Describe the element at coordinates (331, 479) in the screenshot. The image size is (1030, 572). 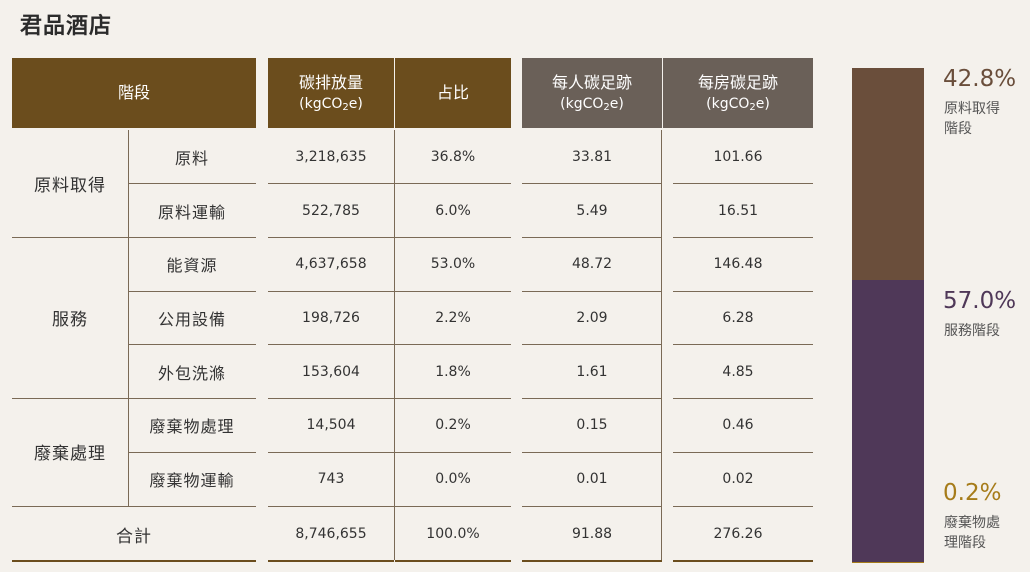
I see `row-emission: 743` at that location.